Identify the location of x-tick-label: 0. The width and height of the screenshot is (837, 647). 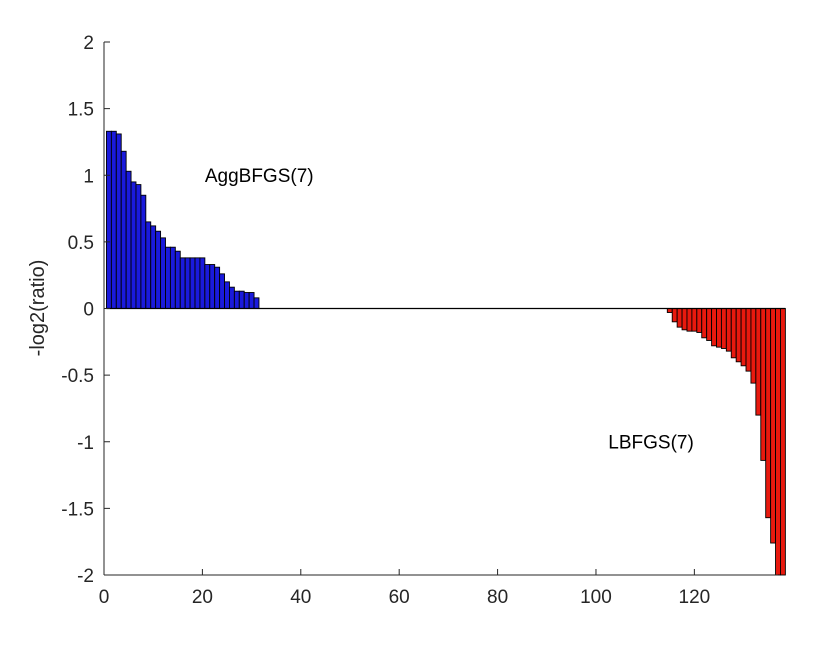
(104, 597).